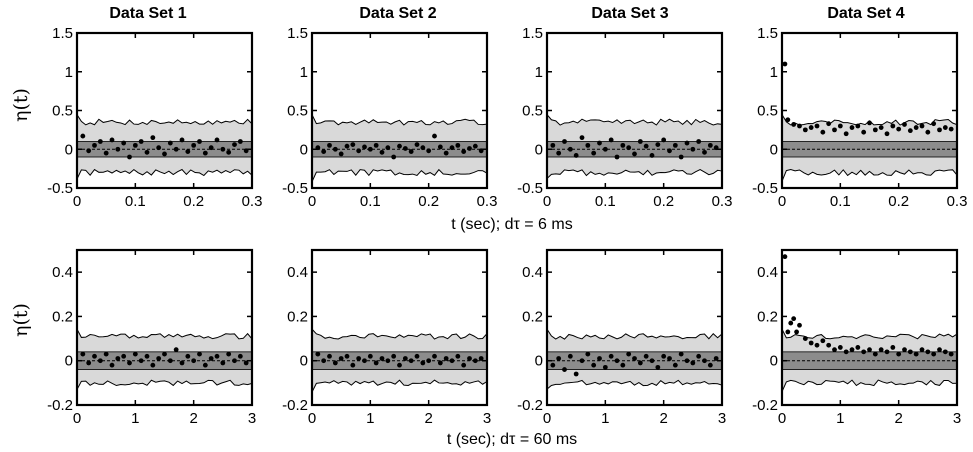 This screenshot has width=973, height=452. I want to click on panel-r1-c1: -0.500.511.50 0.1 0.2 0.3, so click(154, 117).